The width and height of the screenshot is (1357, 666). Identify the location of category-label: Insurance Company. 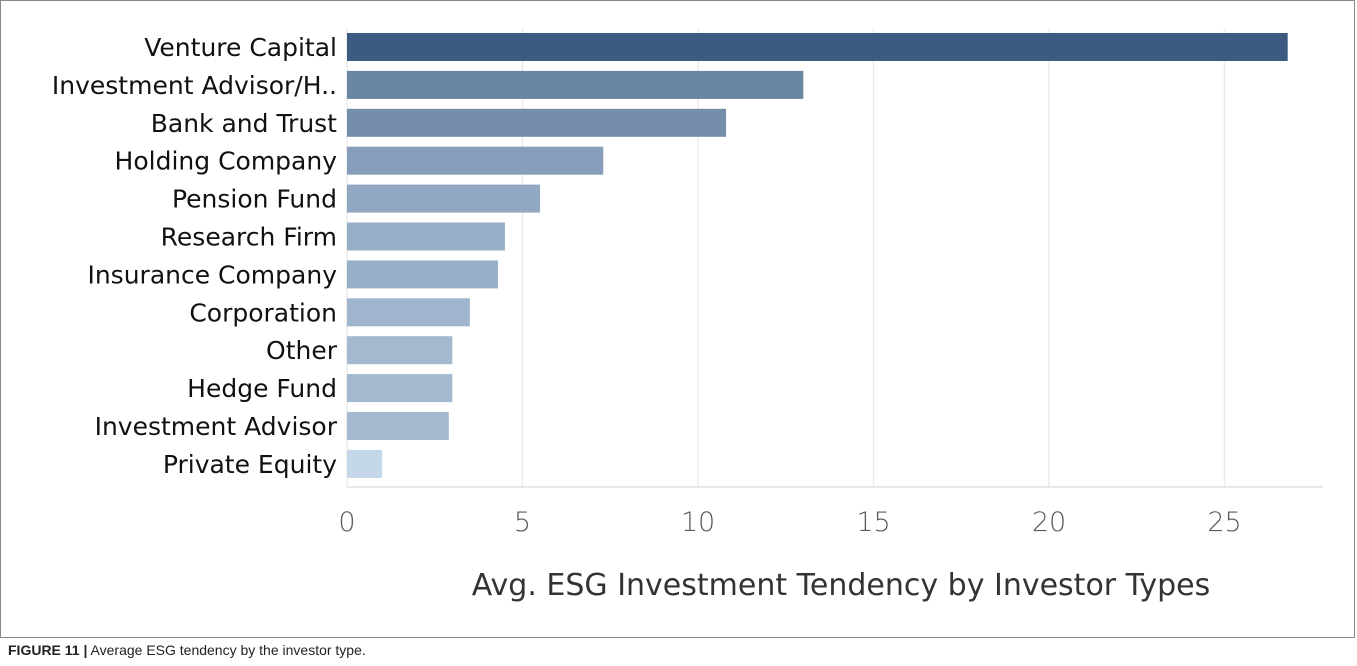
(212, 274).